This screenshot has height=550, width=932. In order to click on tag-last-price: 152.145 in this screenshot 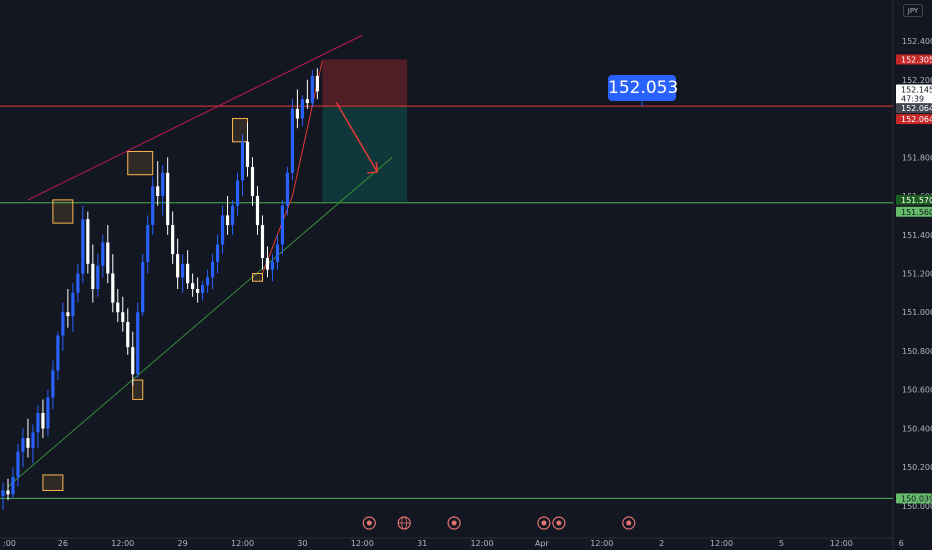, I will do `click(916, 89)`.